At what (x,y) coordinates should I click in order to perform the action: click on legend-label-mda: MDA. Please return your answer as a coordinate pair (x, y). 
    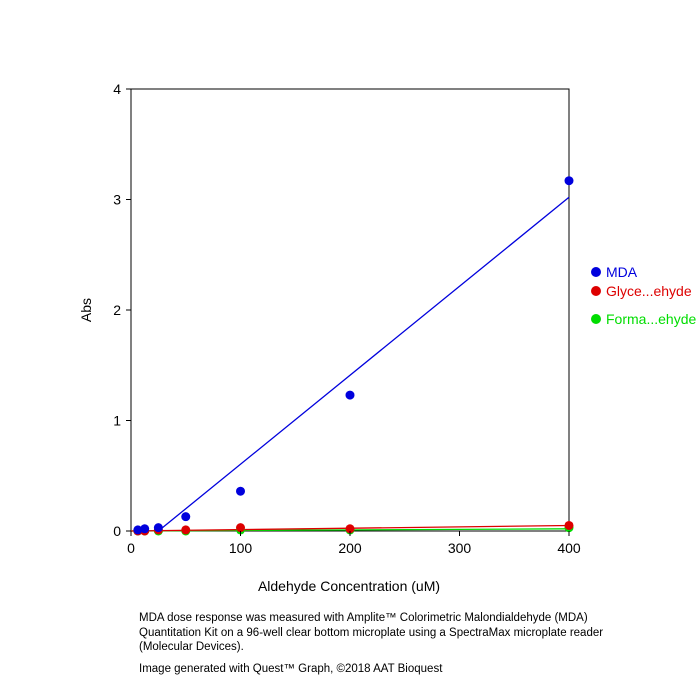
    Looking at the image, I should click on (622, 272).